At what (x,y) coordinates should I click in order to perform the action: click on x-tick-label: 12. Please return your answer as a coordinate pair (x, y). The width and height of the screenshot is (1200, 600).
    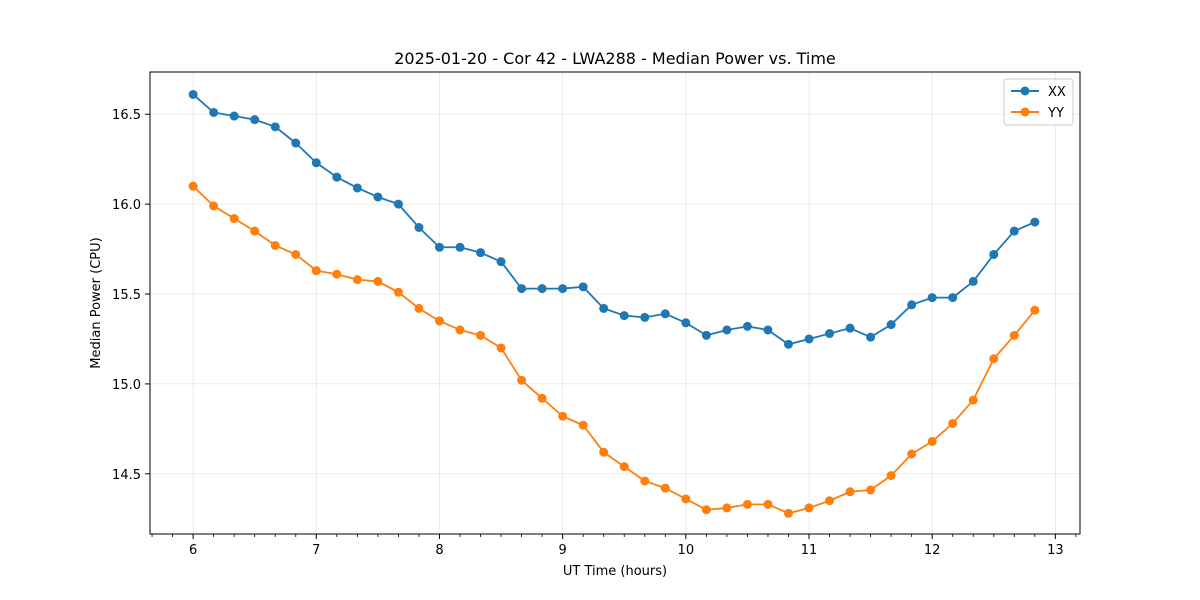
    Looking at the image, I should click on (932, 550).